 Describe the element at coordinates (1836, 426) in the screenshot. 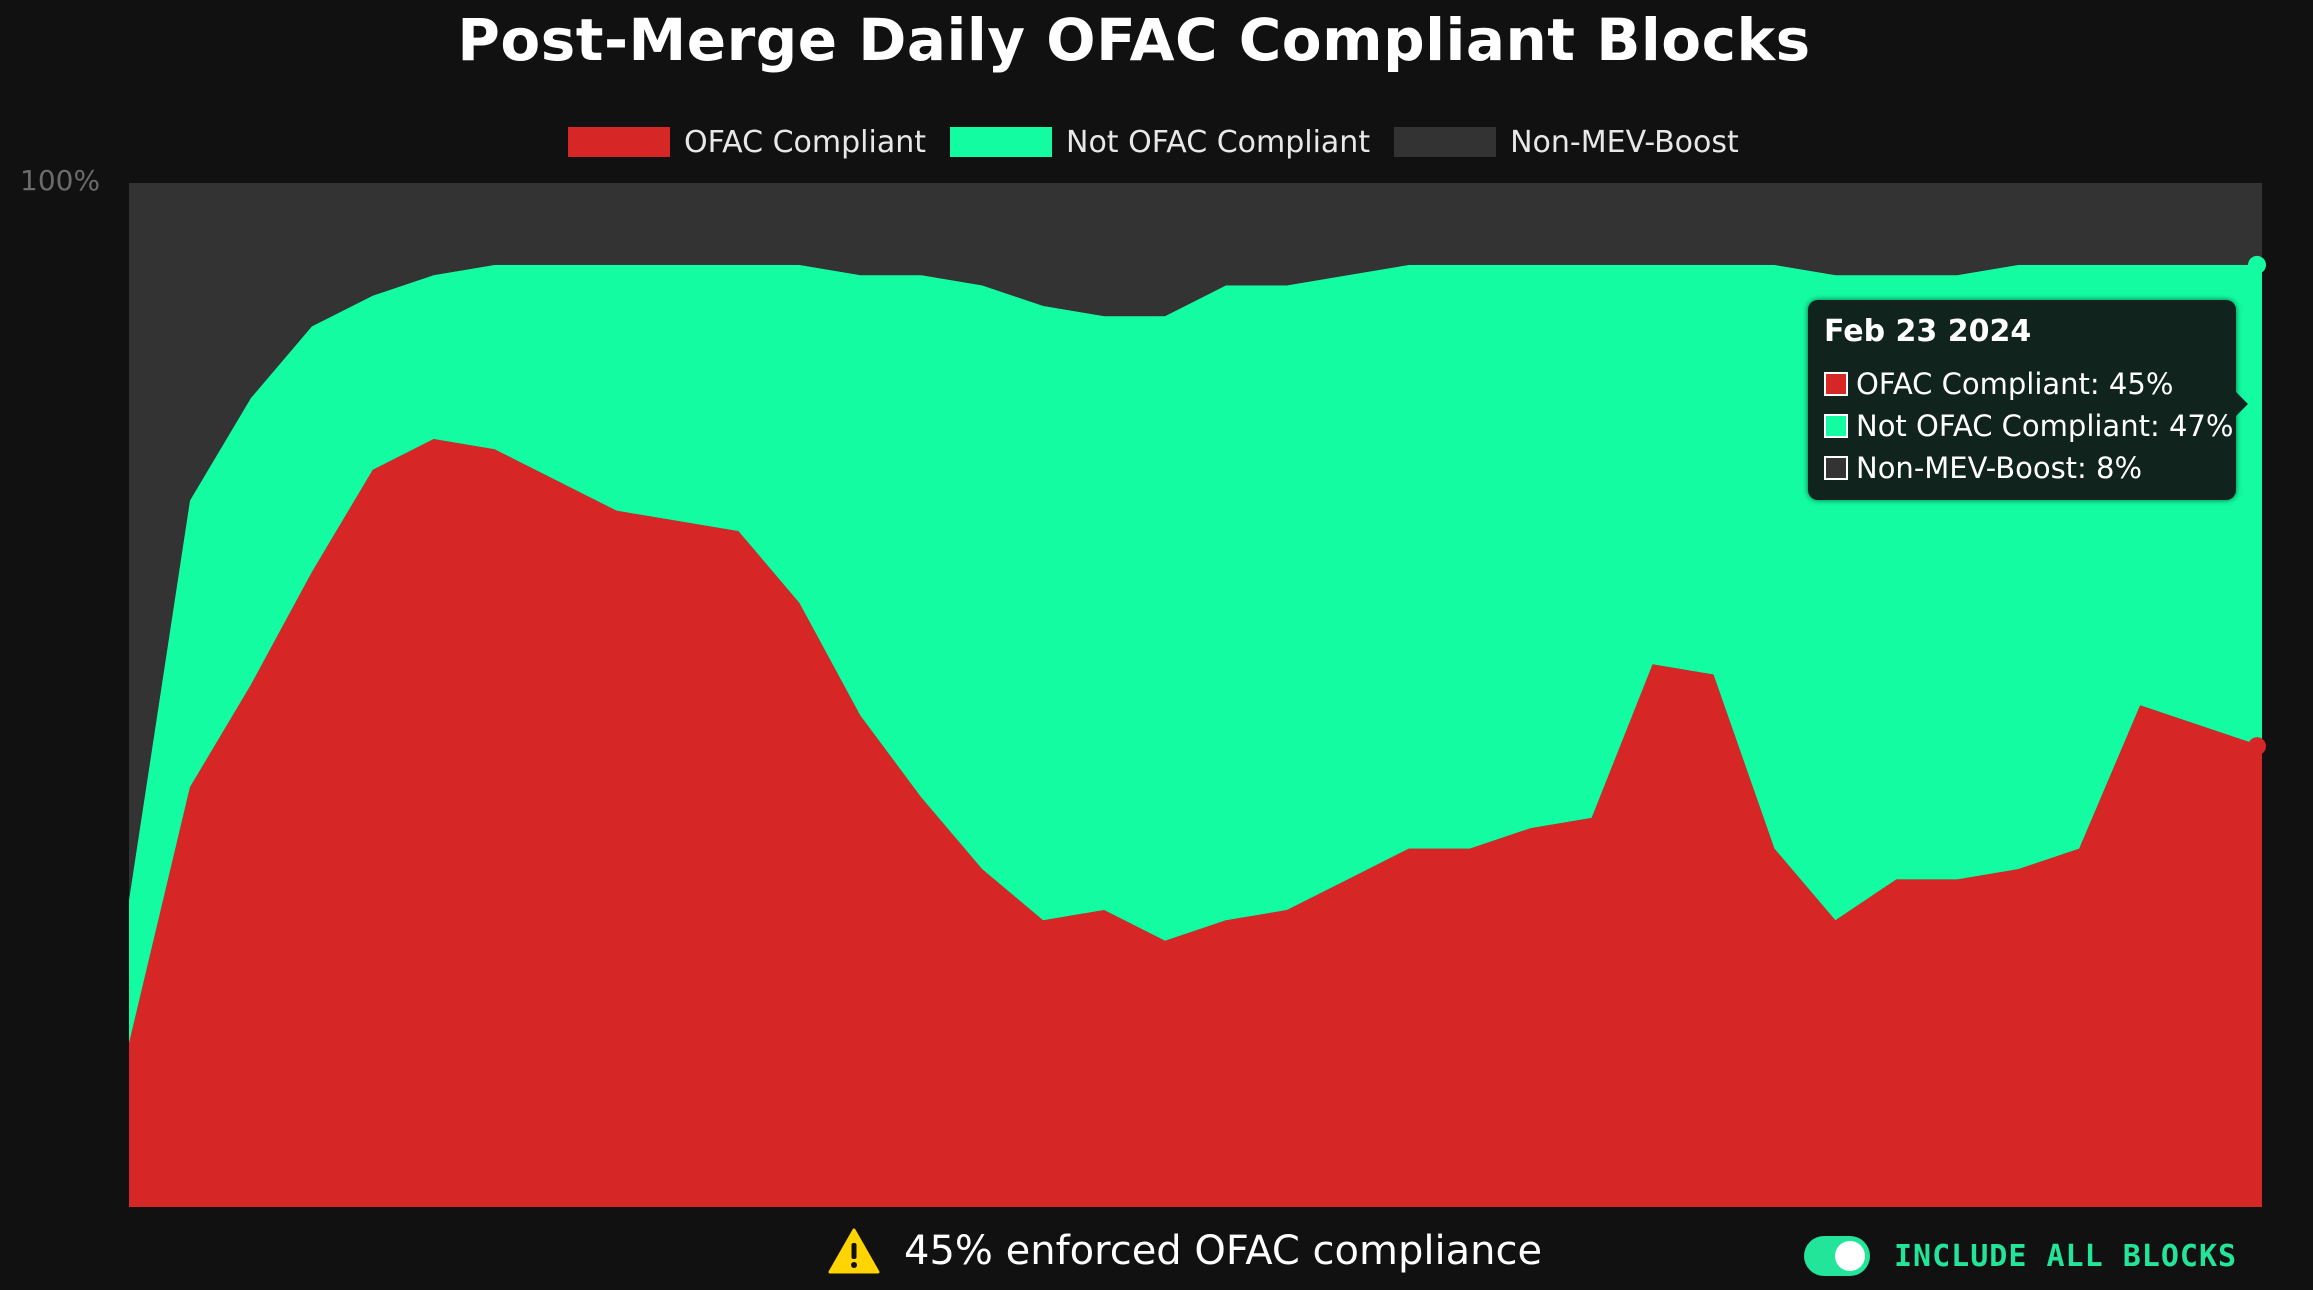

I see `tooltip-swatch-not-ofac` at that location.